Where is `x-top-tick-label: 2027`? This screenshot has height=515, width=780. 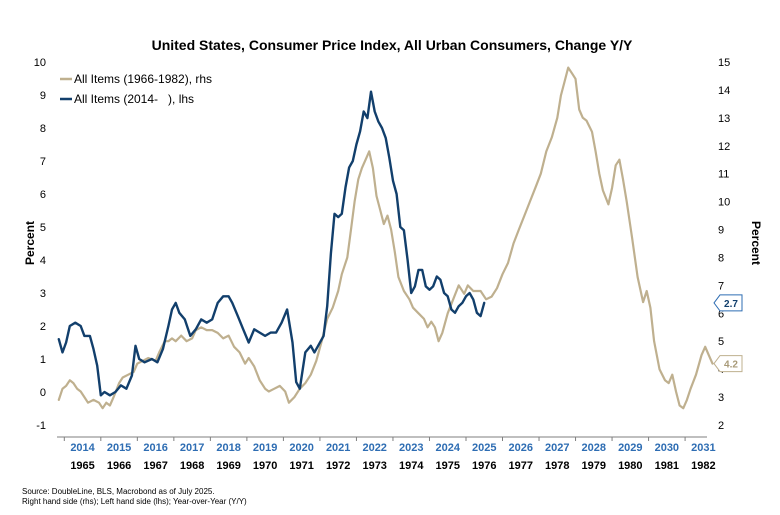
x-top-tick-label: 2027 is located at coordinates (557, 448).